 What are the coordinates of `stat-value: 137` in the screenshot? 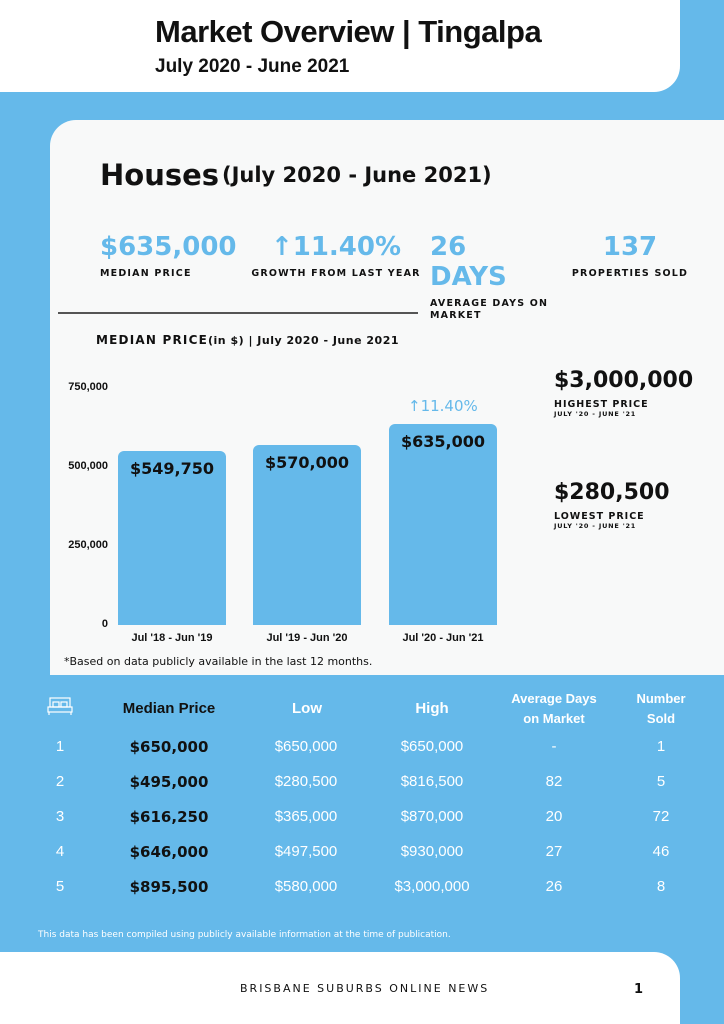 It's located at (630, 247).